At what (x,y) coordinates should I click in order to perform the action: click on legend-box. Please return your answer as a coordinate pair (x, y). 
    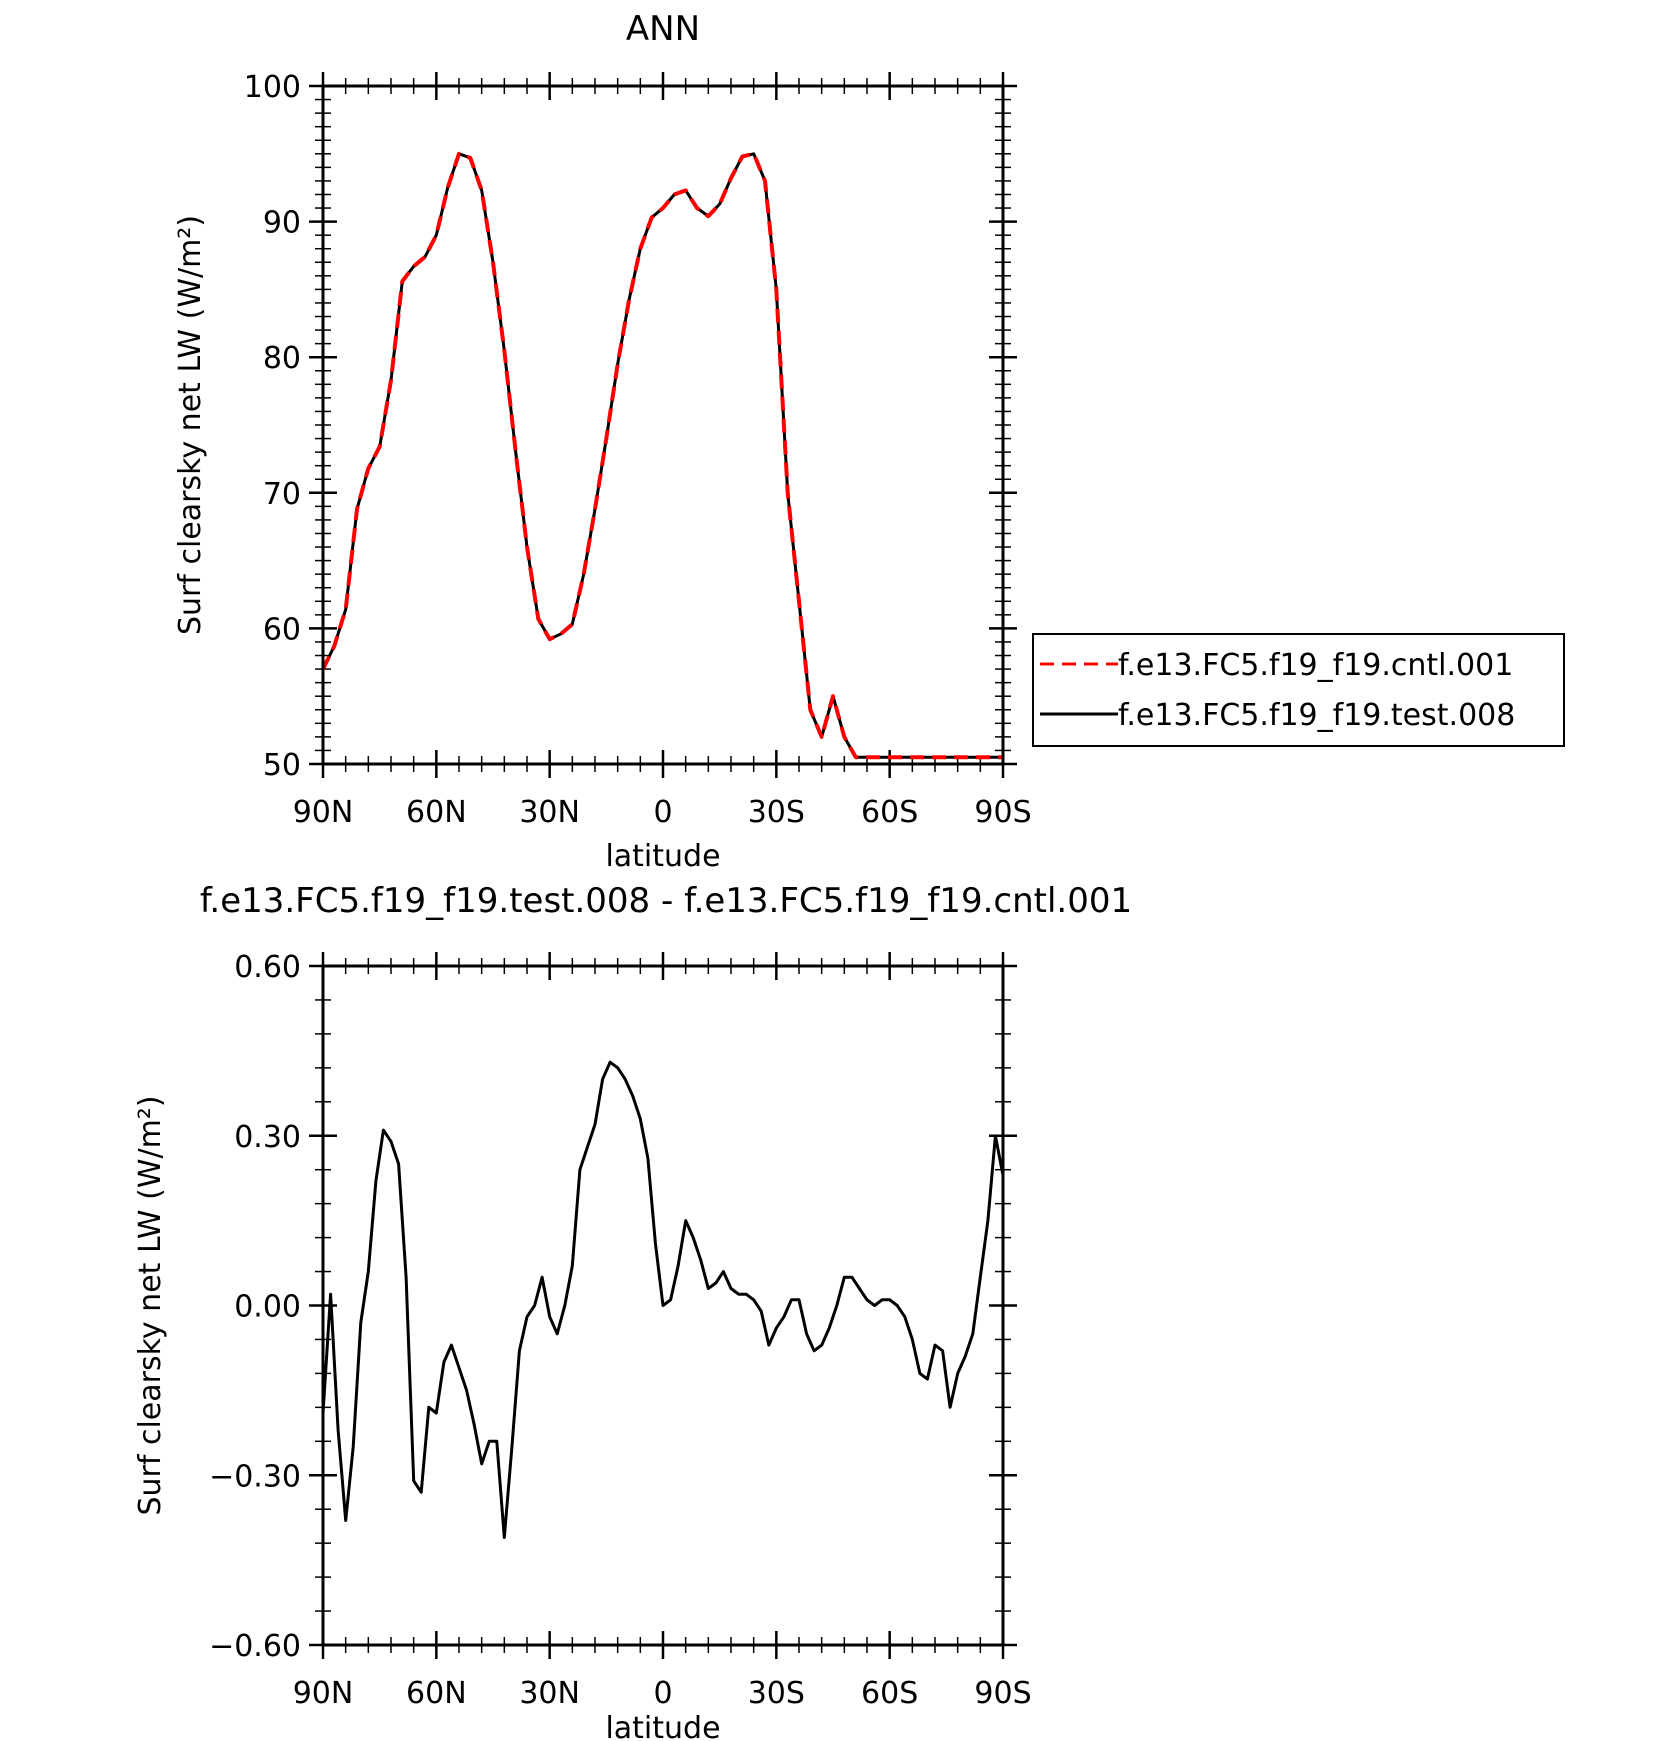
    Looking at the image, I should click on (1298, 690).